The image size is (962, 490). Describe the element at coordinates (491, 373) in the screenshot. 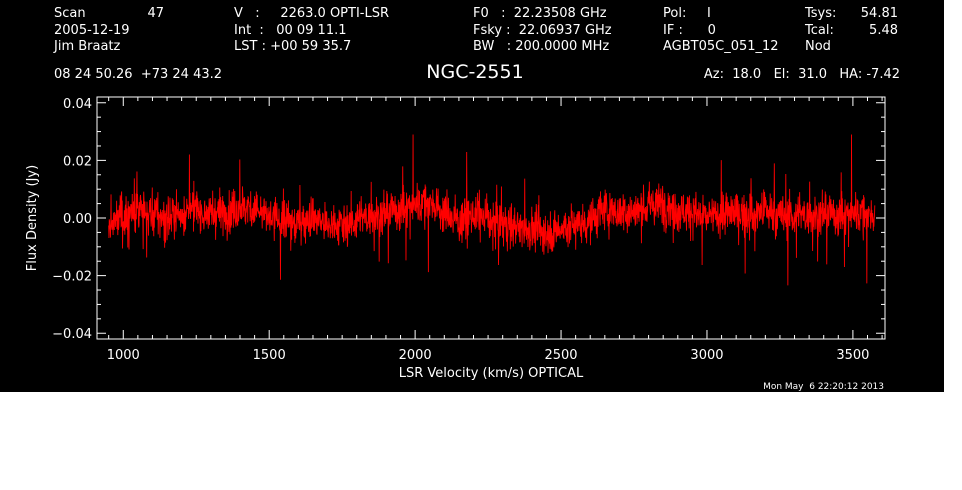

I see `x-axis-label: LSR Velocity (km/s) OPTICAL` at that location.